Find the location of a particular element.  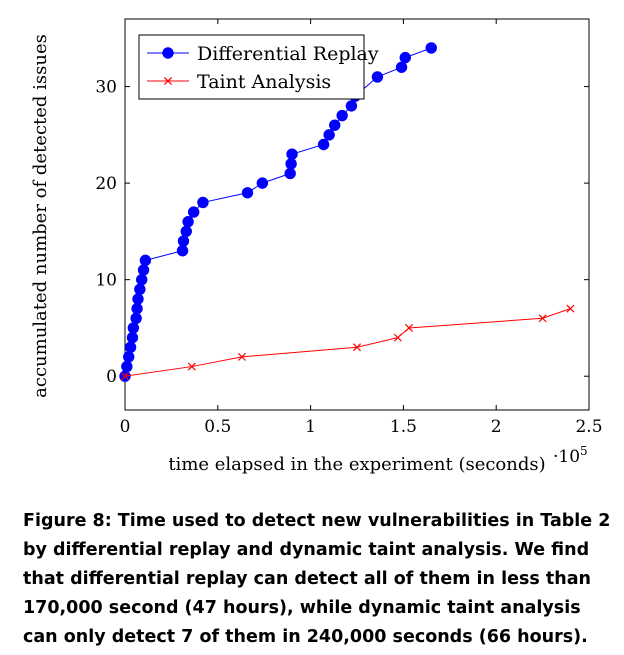

series-line-taint-analysis is located at coordinates (347, 342).